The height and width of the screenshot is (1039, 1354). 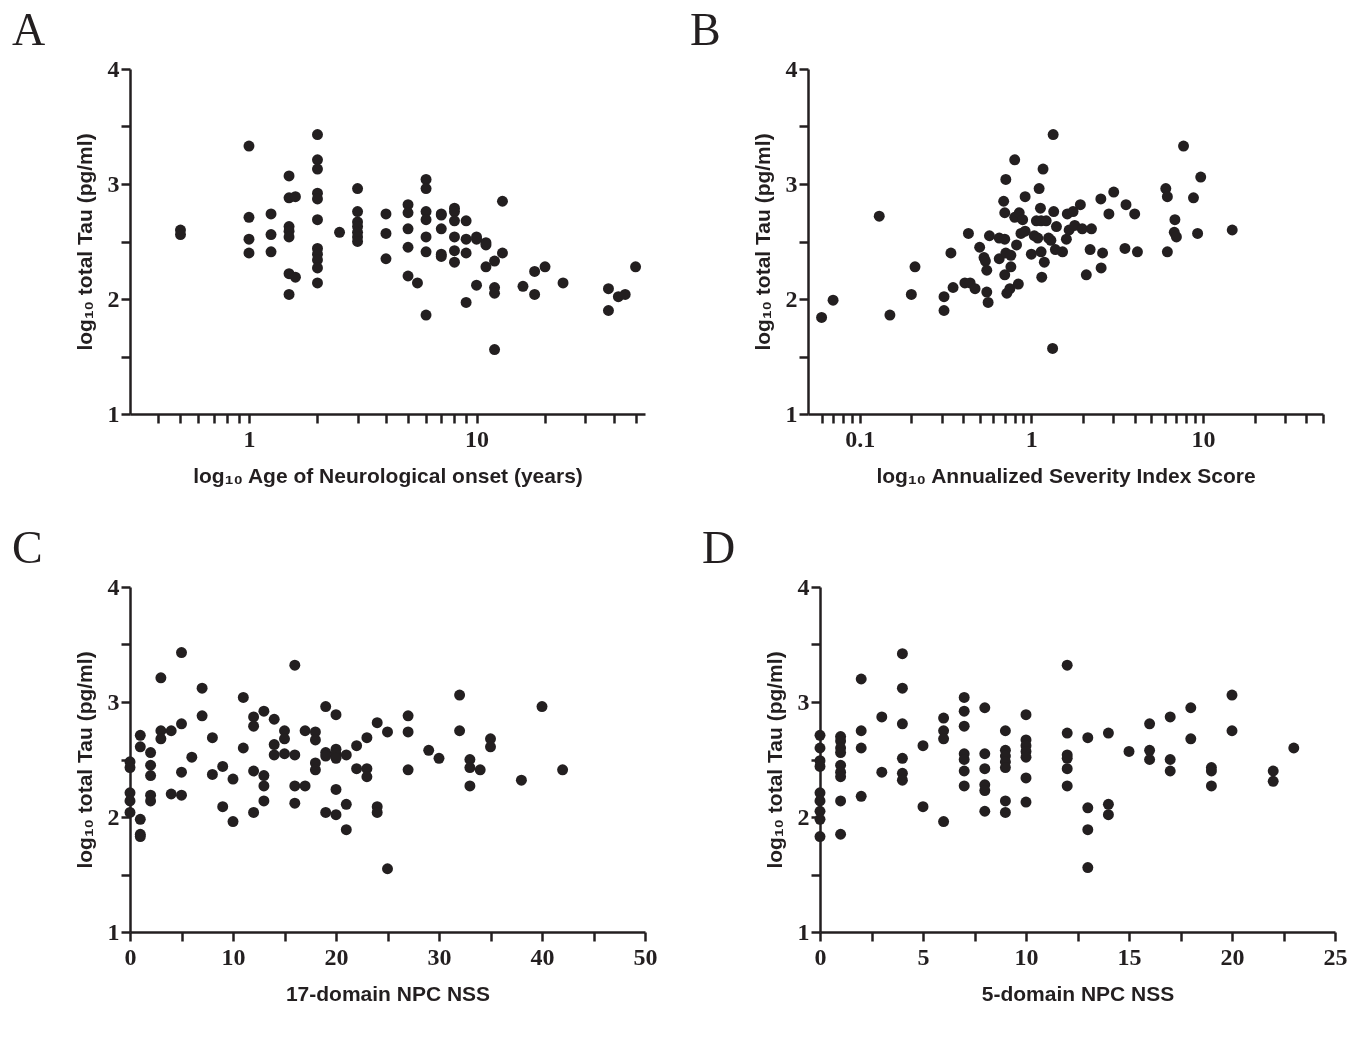 What do you see at coordinates (1335, 956) in the screenshot?
I see `x-tick-label: 25` at bounding box center [1335, 956].